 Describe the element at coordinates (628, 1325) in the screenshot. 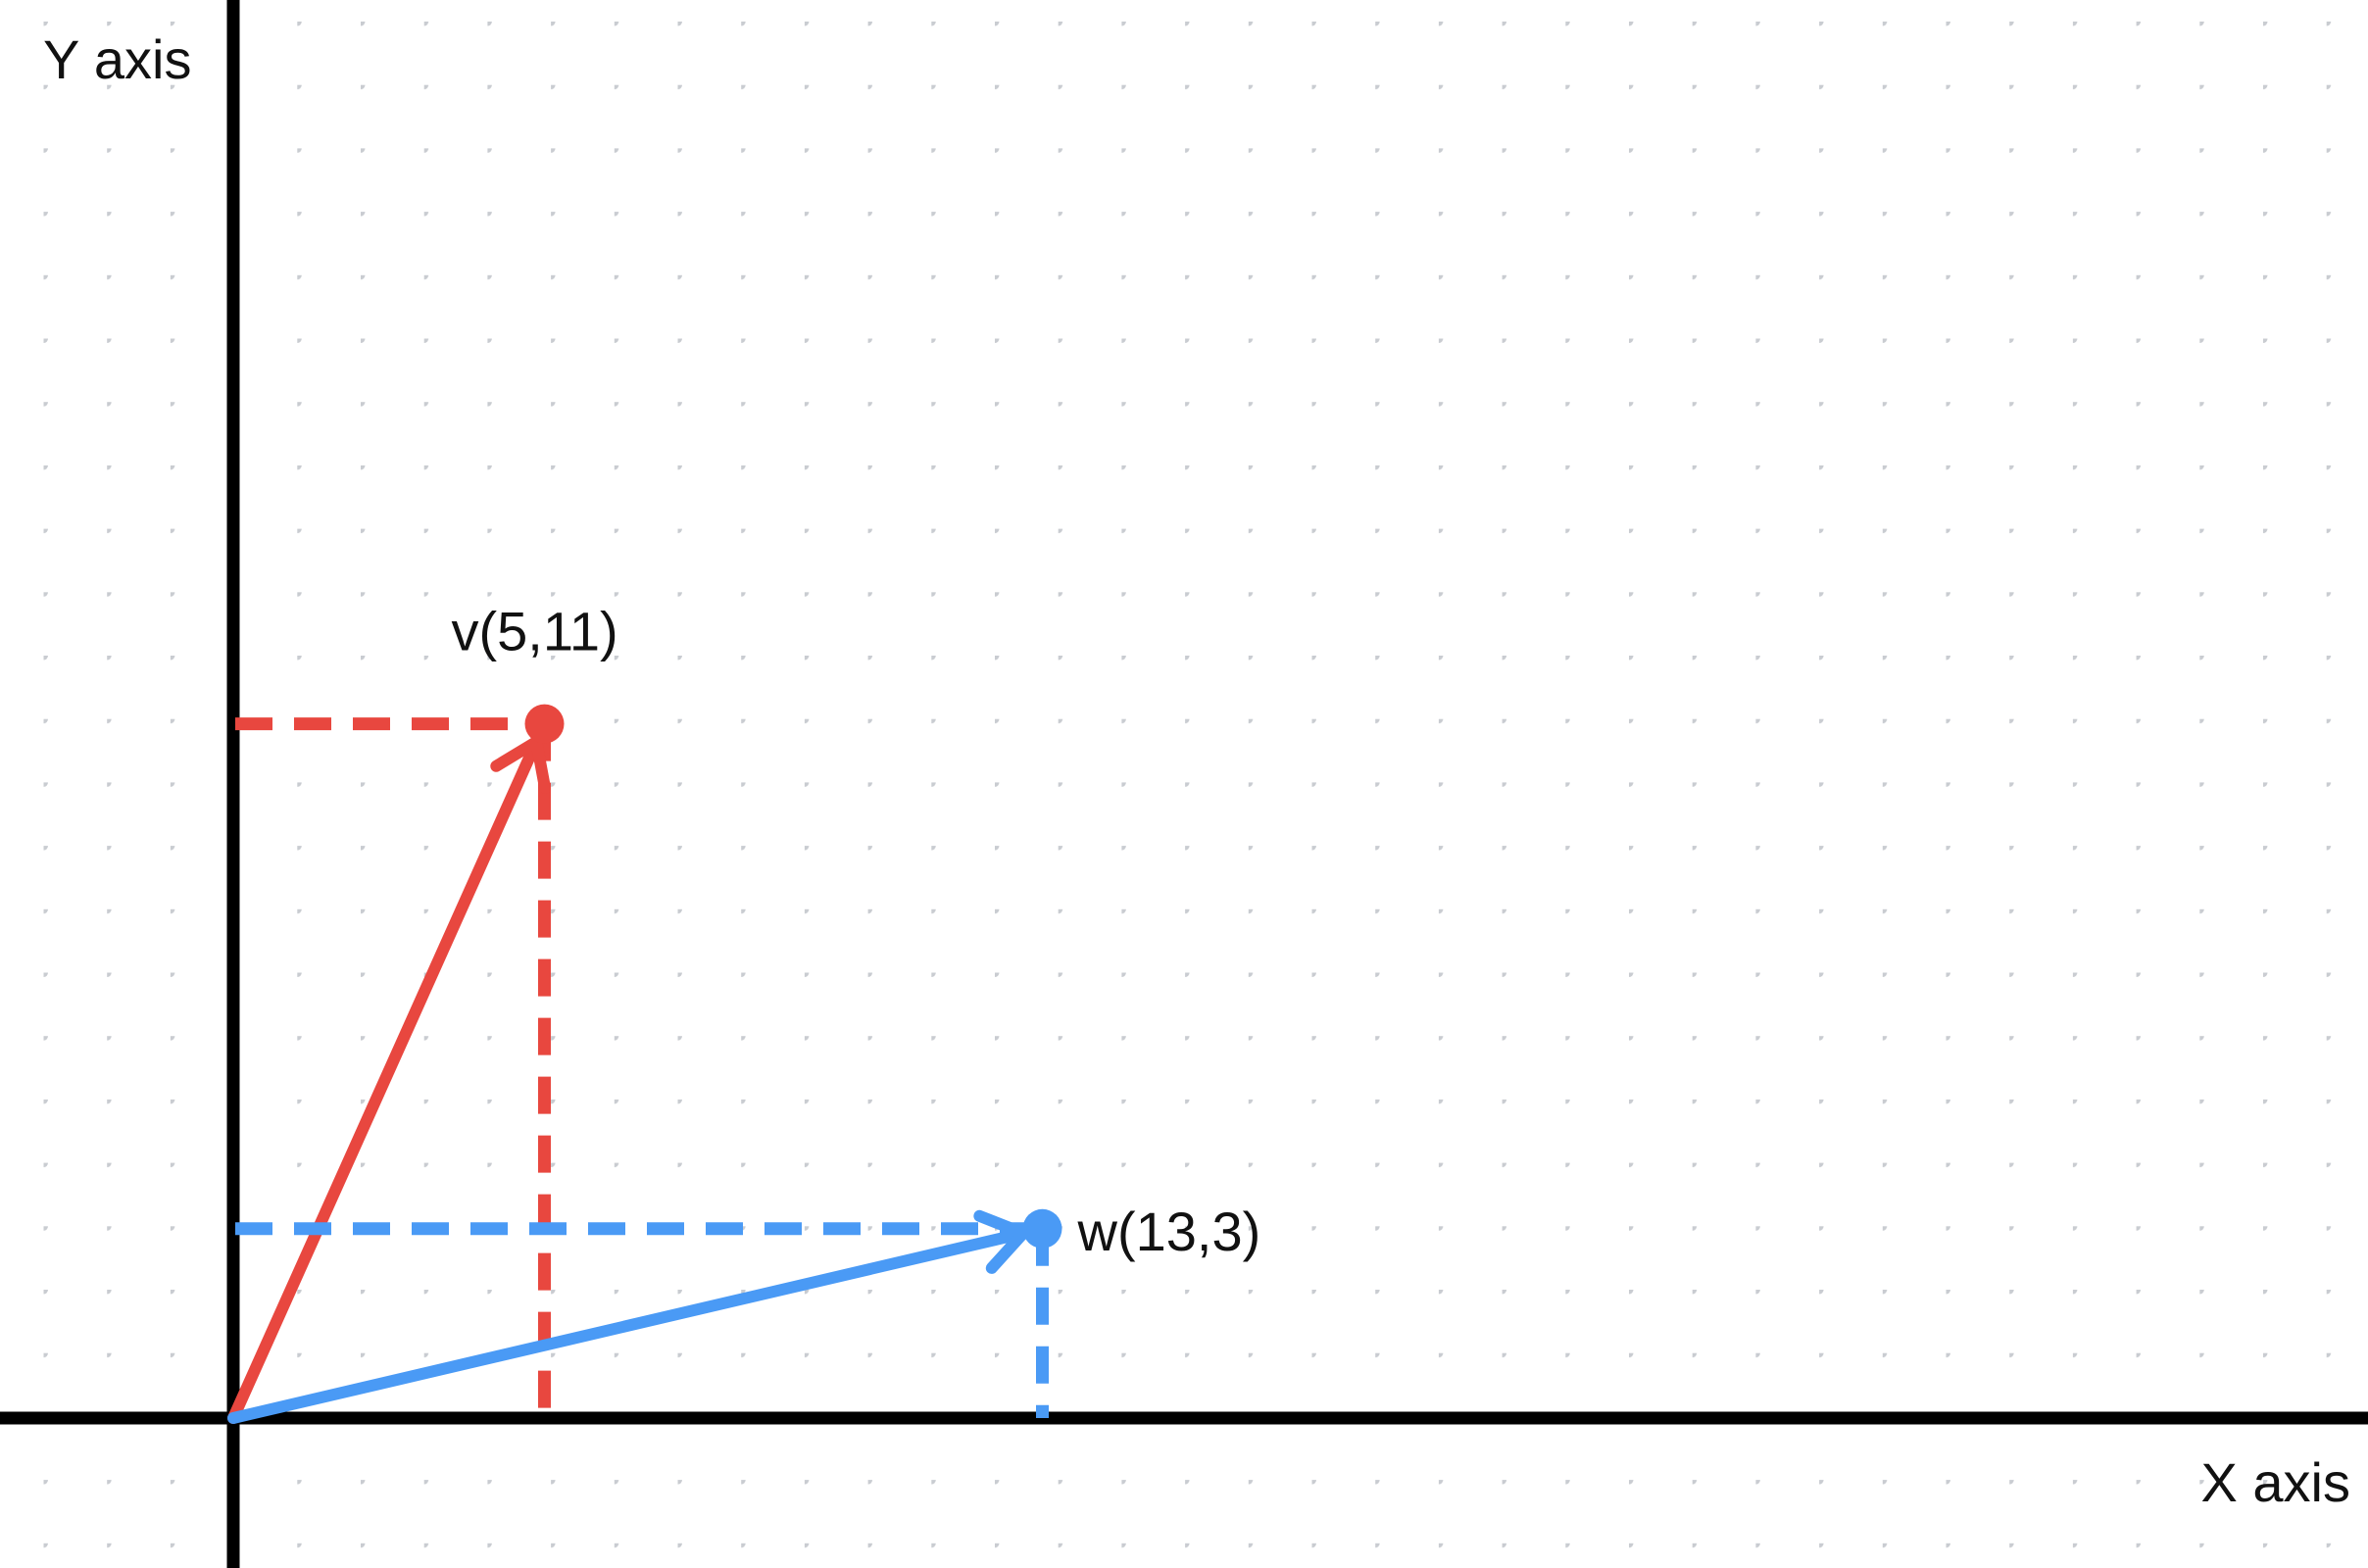

I see `vector-w-arrow-shaft` at that location.